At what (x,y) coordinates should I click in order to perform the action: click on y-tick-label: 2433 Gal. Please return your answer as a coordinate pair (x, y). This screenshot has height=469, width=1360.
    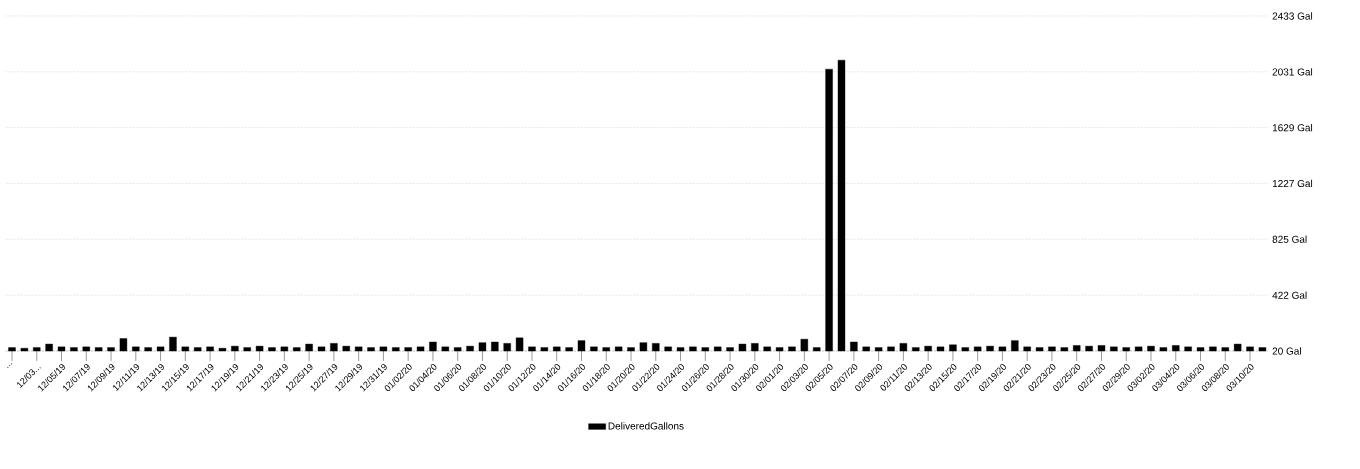
    Looking at the image, I should click on (1292, 16).